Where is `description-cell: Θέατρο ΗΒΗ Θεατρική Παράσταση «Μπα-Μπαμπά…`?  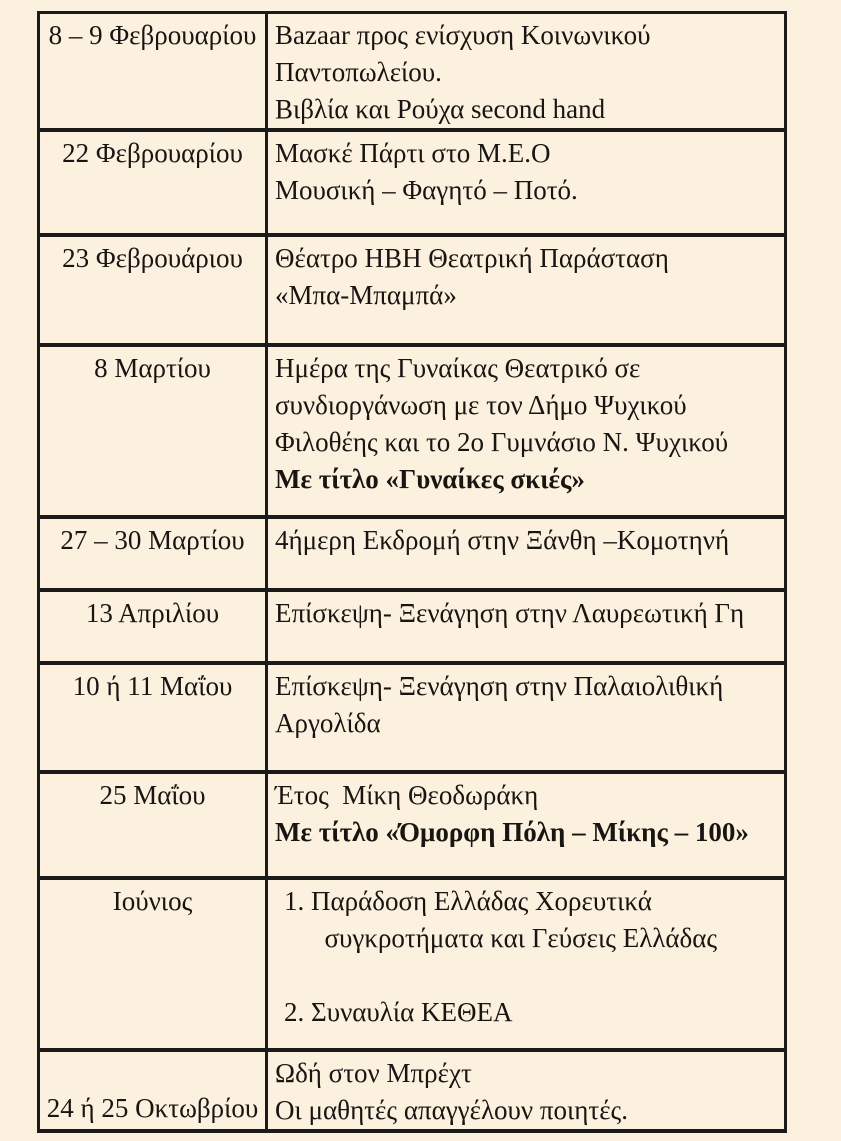
description-cell: Θέατρο ΗΒΗ Θεατρική Παράσταση «Μπα-Μπαμπά… is located at coordinates (526, 290).